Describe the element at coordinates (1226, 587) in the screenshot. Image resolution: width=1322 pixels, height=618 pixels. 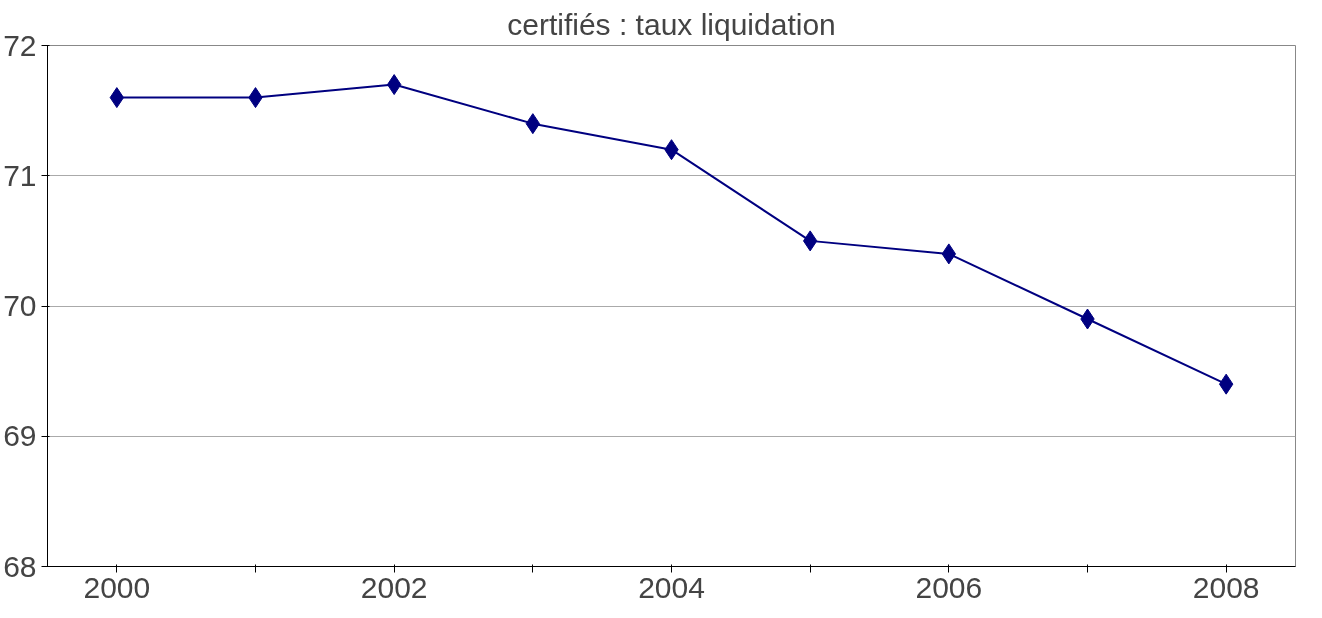
I see `x-tick-label: 2008` at that location.